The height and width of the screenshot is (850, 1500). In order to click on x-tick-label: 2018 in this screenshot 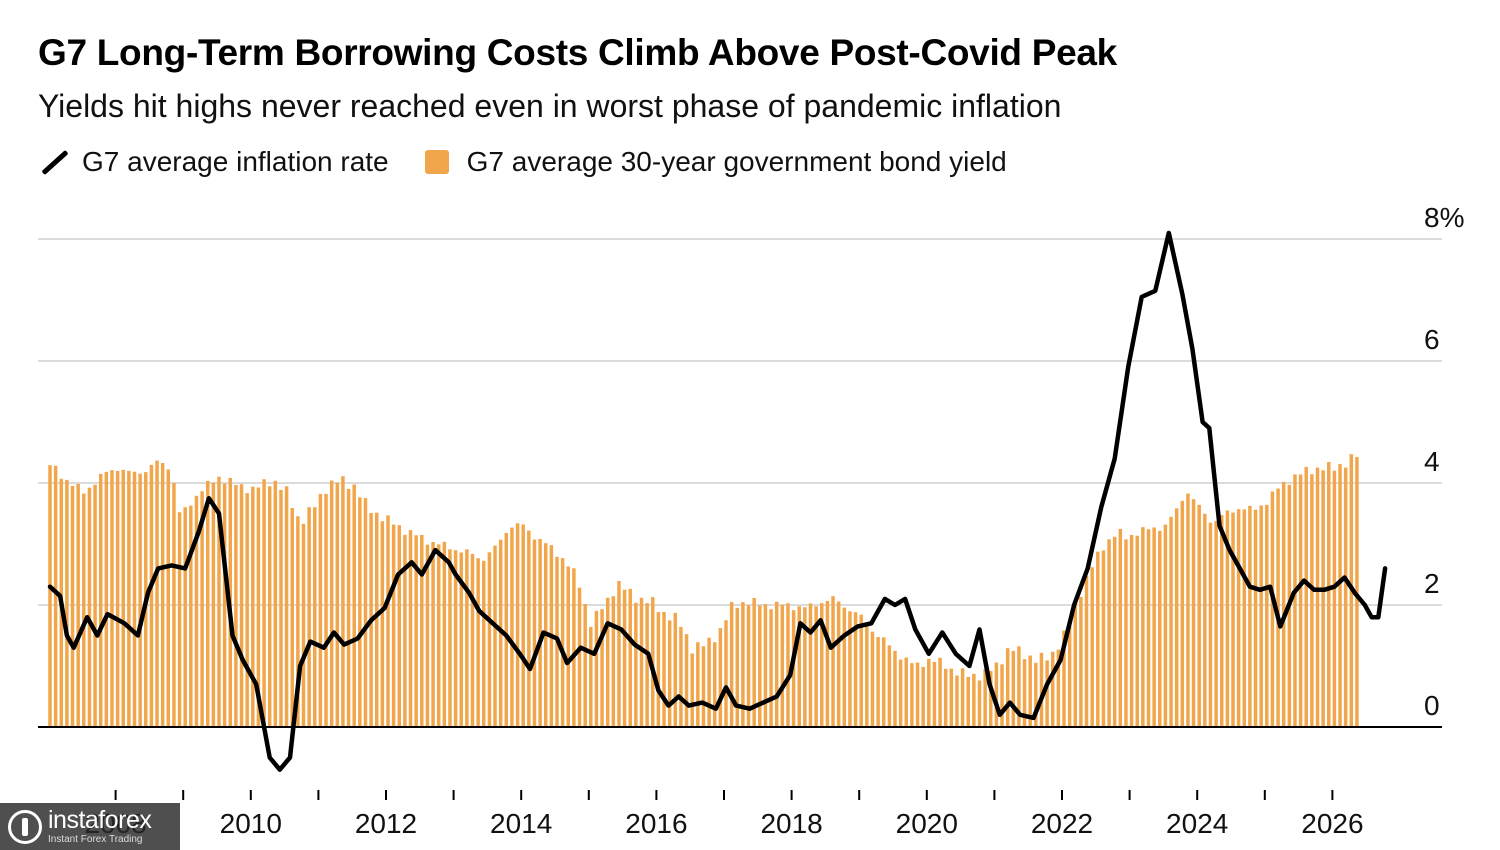, I will do `click(791, 823)`.